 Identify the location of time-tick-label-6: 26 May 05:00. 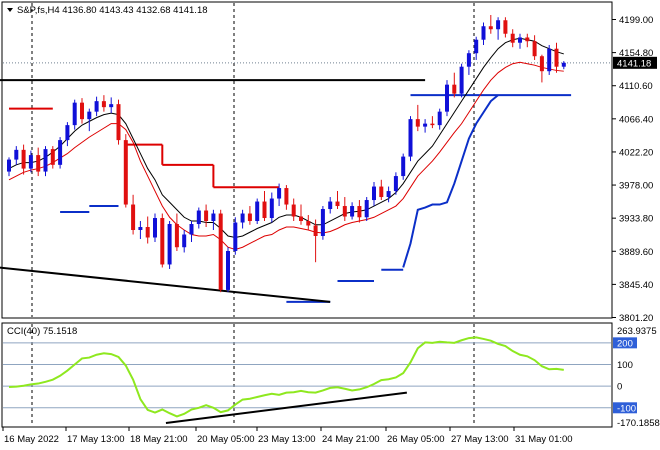
(416, 439).